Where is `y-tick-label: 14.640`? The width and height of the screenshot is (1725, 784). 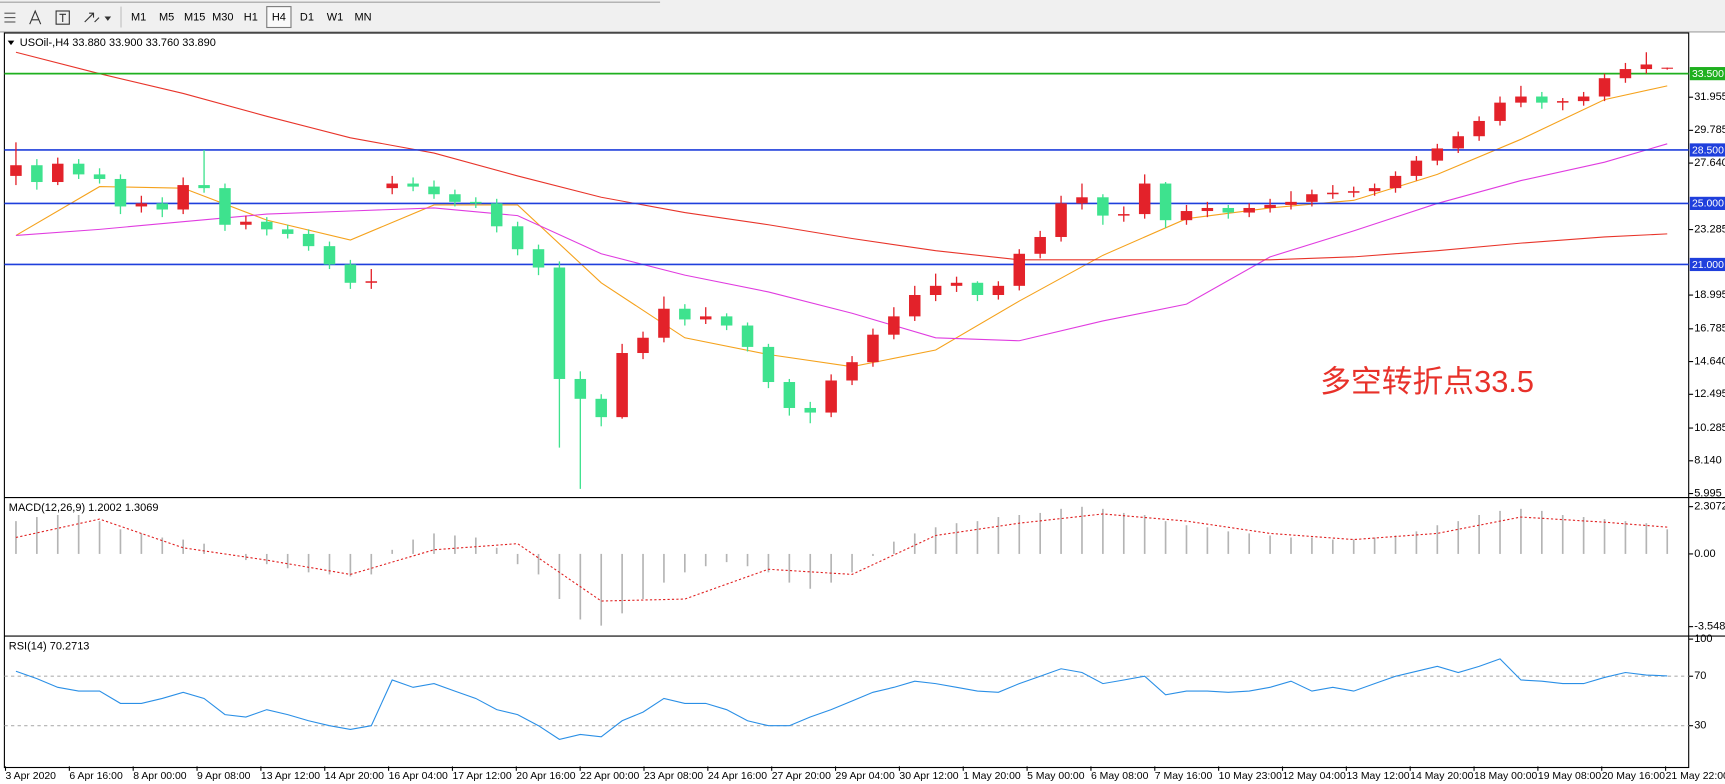
y-tick-label: 14.640 is located at coordinates (1709, 361).